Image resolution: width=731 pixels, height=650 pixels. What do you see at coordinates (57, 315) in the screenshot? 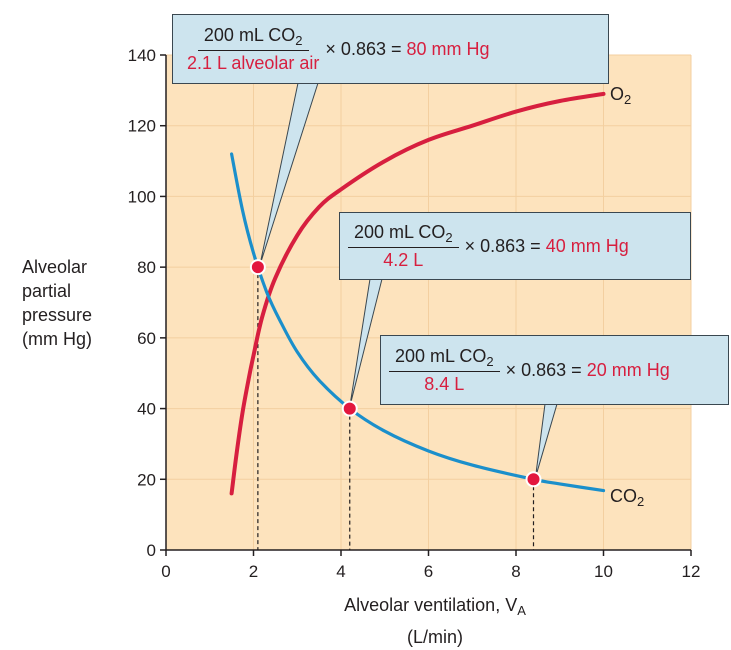
I see `y-axis-label-line: pressure` at bounding box center [57, 315].